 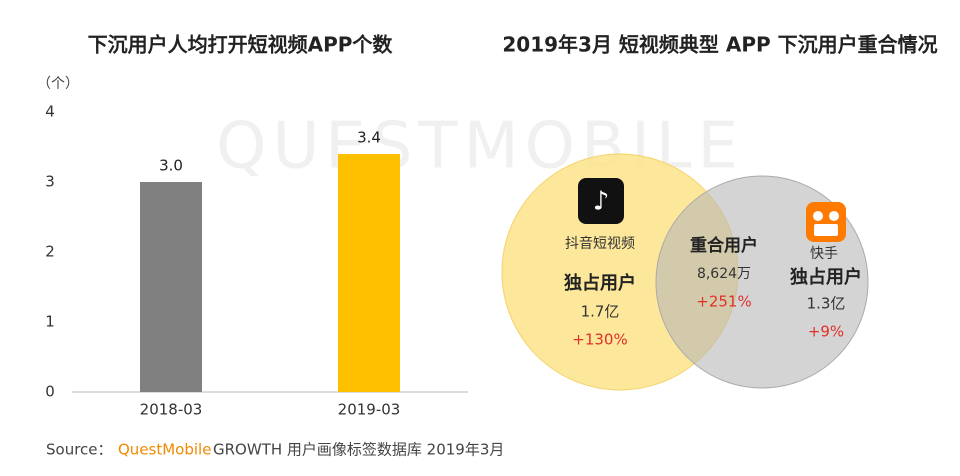 I want to click on y-tick-label: 3, so click(x=50, y=182).